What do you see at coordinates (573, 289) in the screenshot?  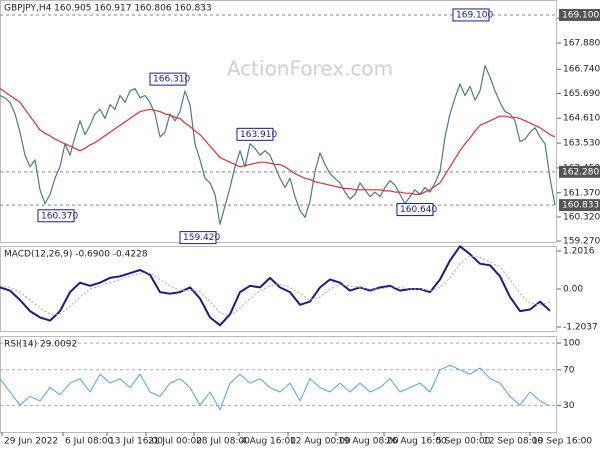 I see `y-tick-label: 0.00` at bounding box center [573, 289].